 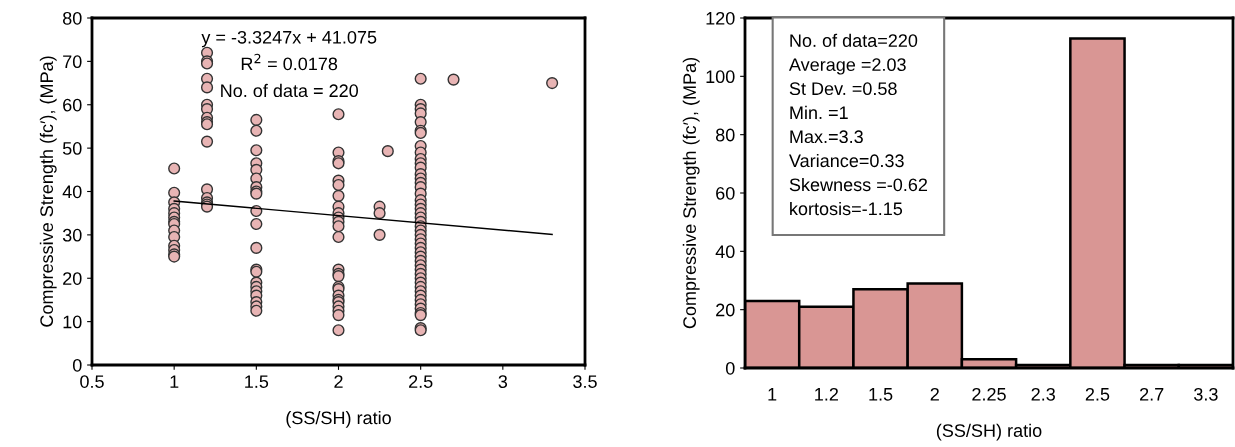 What do you see at coordinates (72, 322) in the screenshot?
I see `y-tick-label: 10` at bounding box center [72, 322].